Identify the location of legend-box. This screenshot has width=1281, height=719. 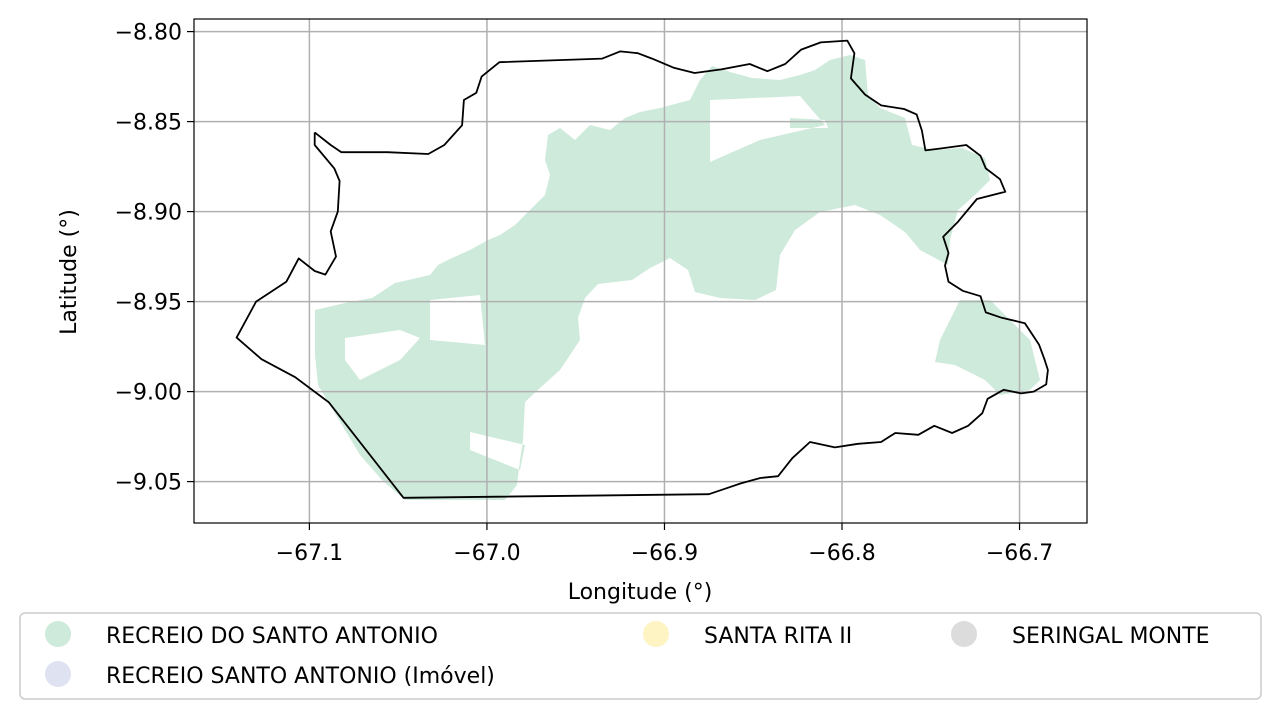
(640, 656).